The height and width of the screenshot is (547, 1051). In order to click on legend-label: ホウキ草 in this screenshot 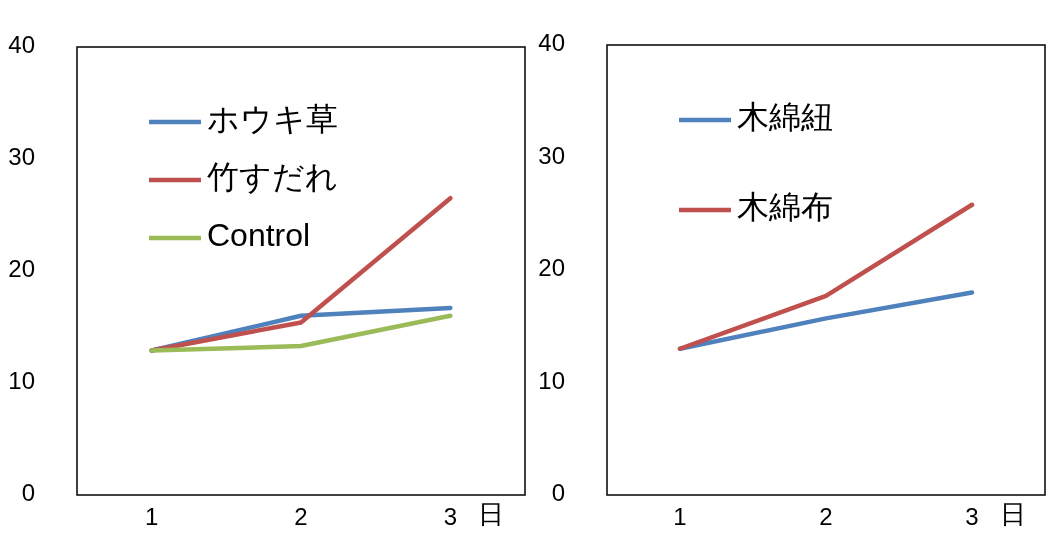, I will do `click(272, 119)`.